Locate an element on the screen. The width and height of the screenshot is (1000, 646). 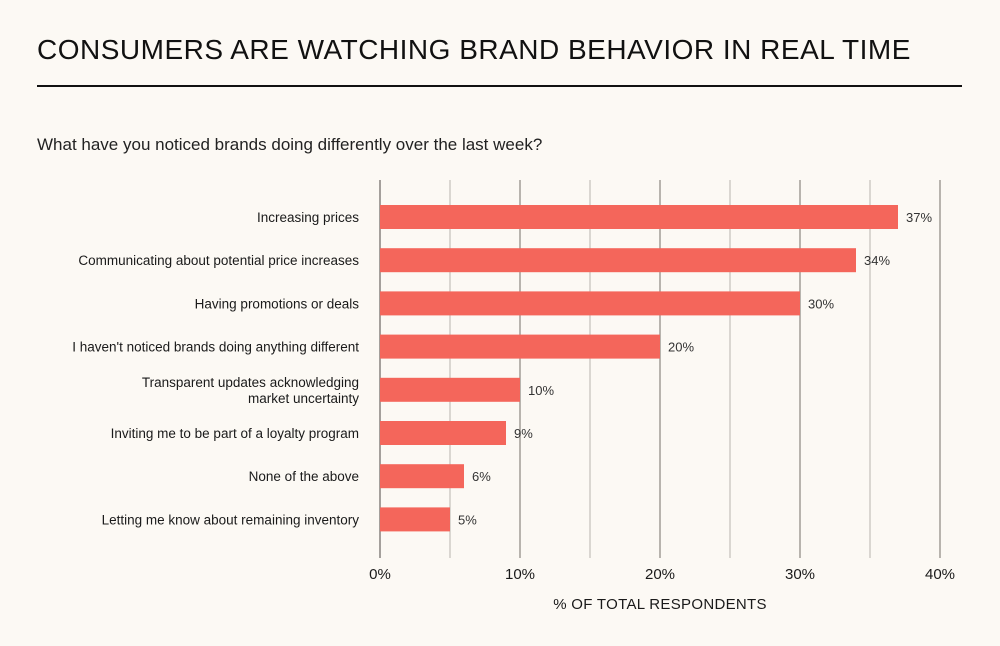
x-tick-labels: 0% 10% 20% 30% 40% is located at coordinates (662, 574).